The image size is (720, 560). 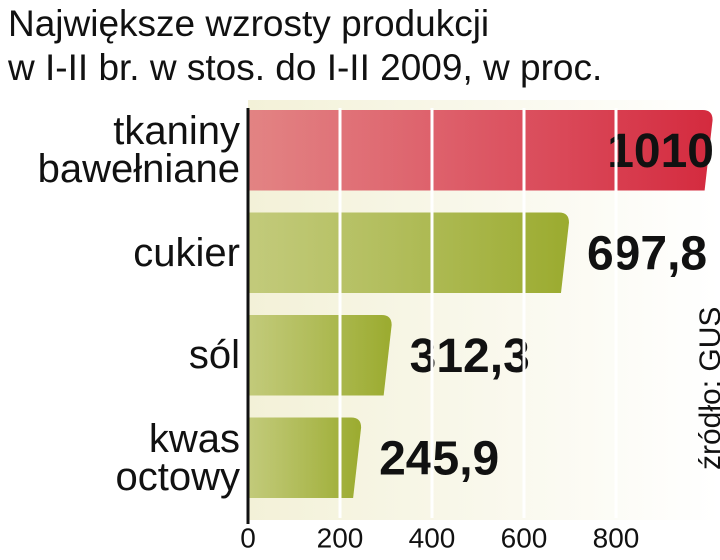 What do you see at coordinates (470, 356) in the screenshot?
I see `value-label: 312,3` at bounding box center [470, 356].